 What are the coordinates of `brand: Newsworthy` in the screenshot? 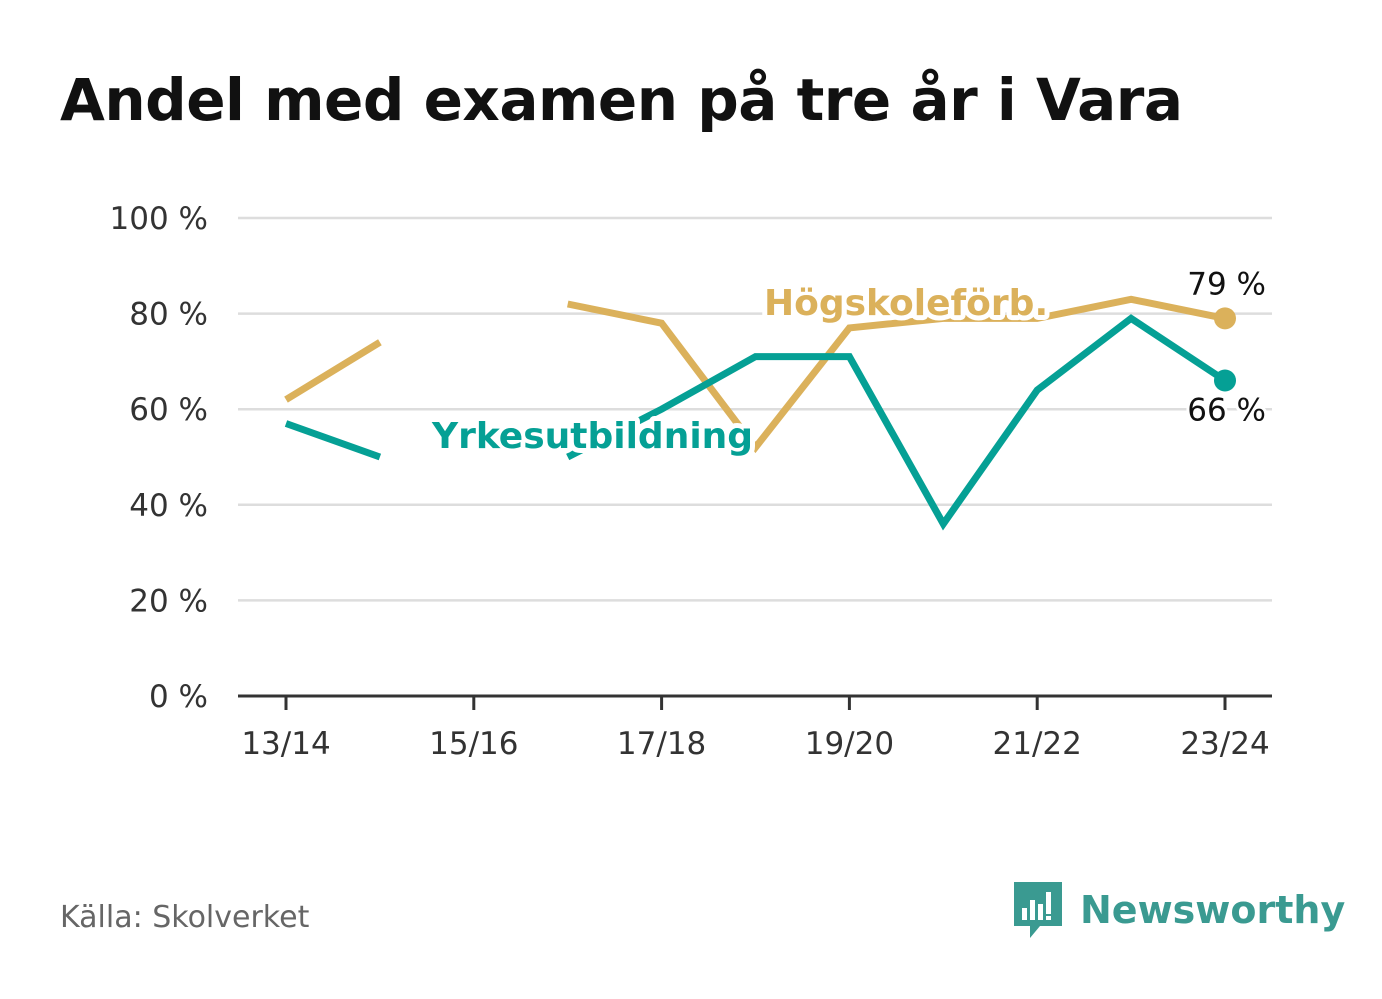 It's located at (1177, 910).